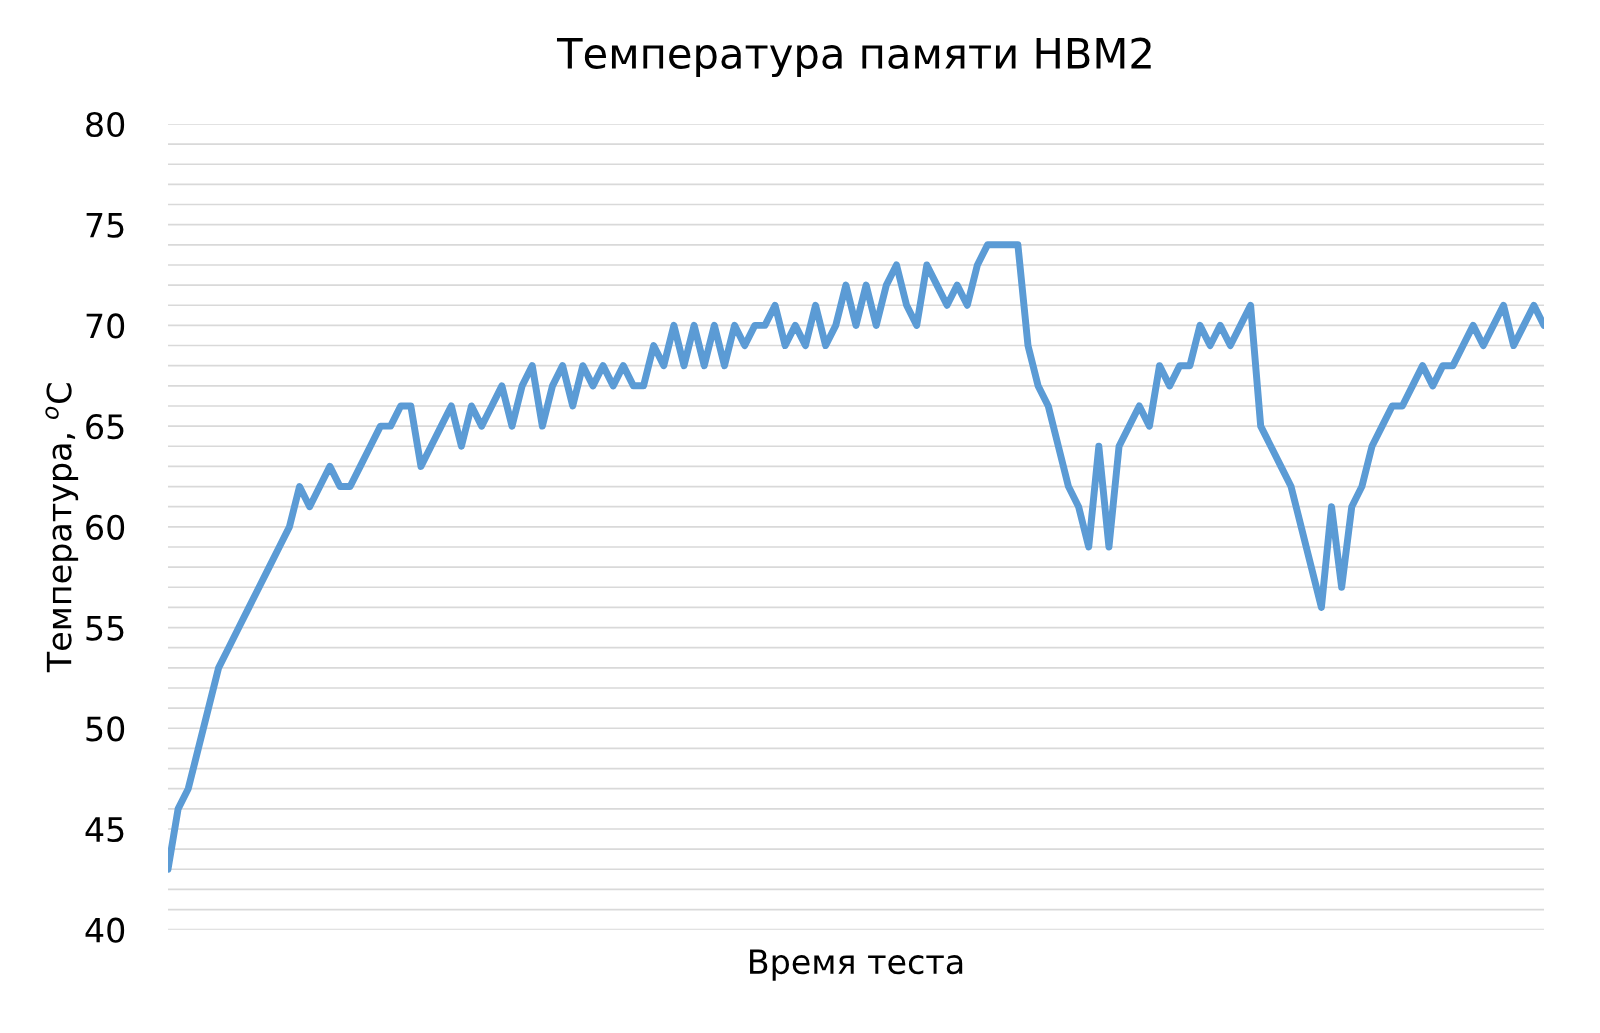 The image size is (1600, 1033). I want to click on y-tick-label: 70, so click(105, 326).